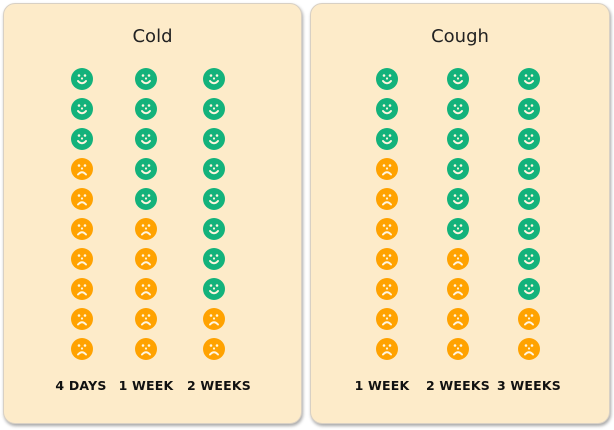  I want to click on column-label: 3 WEEKS, so click(528, 385).